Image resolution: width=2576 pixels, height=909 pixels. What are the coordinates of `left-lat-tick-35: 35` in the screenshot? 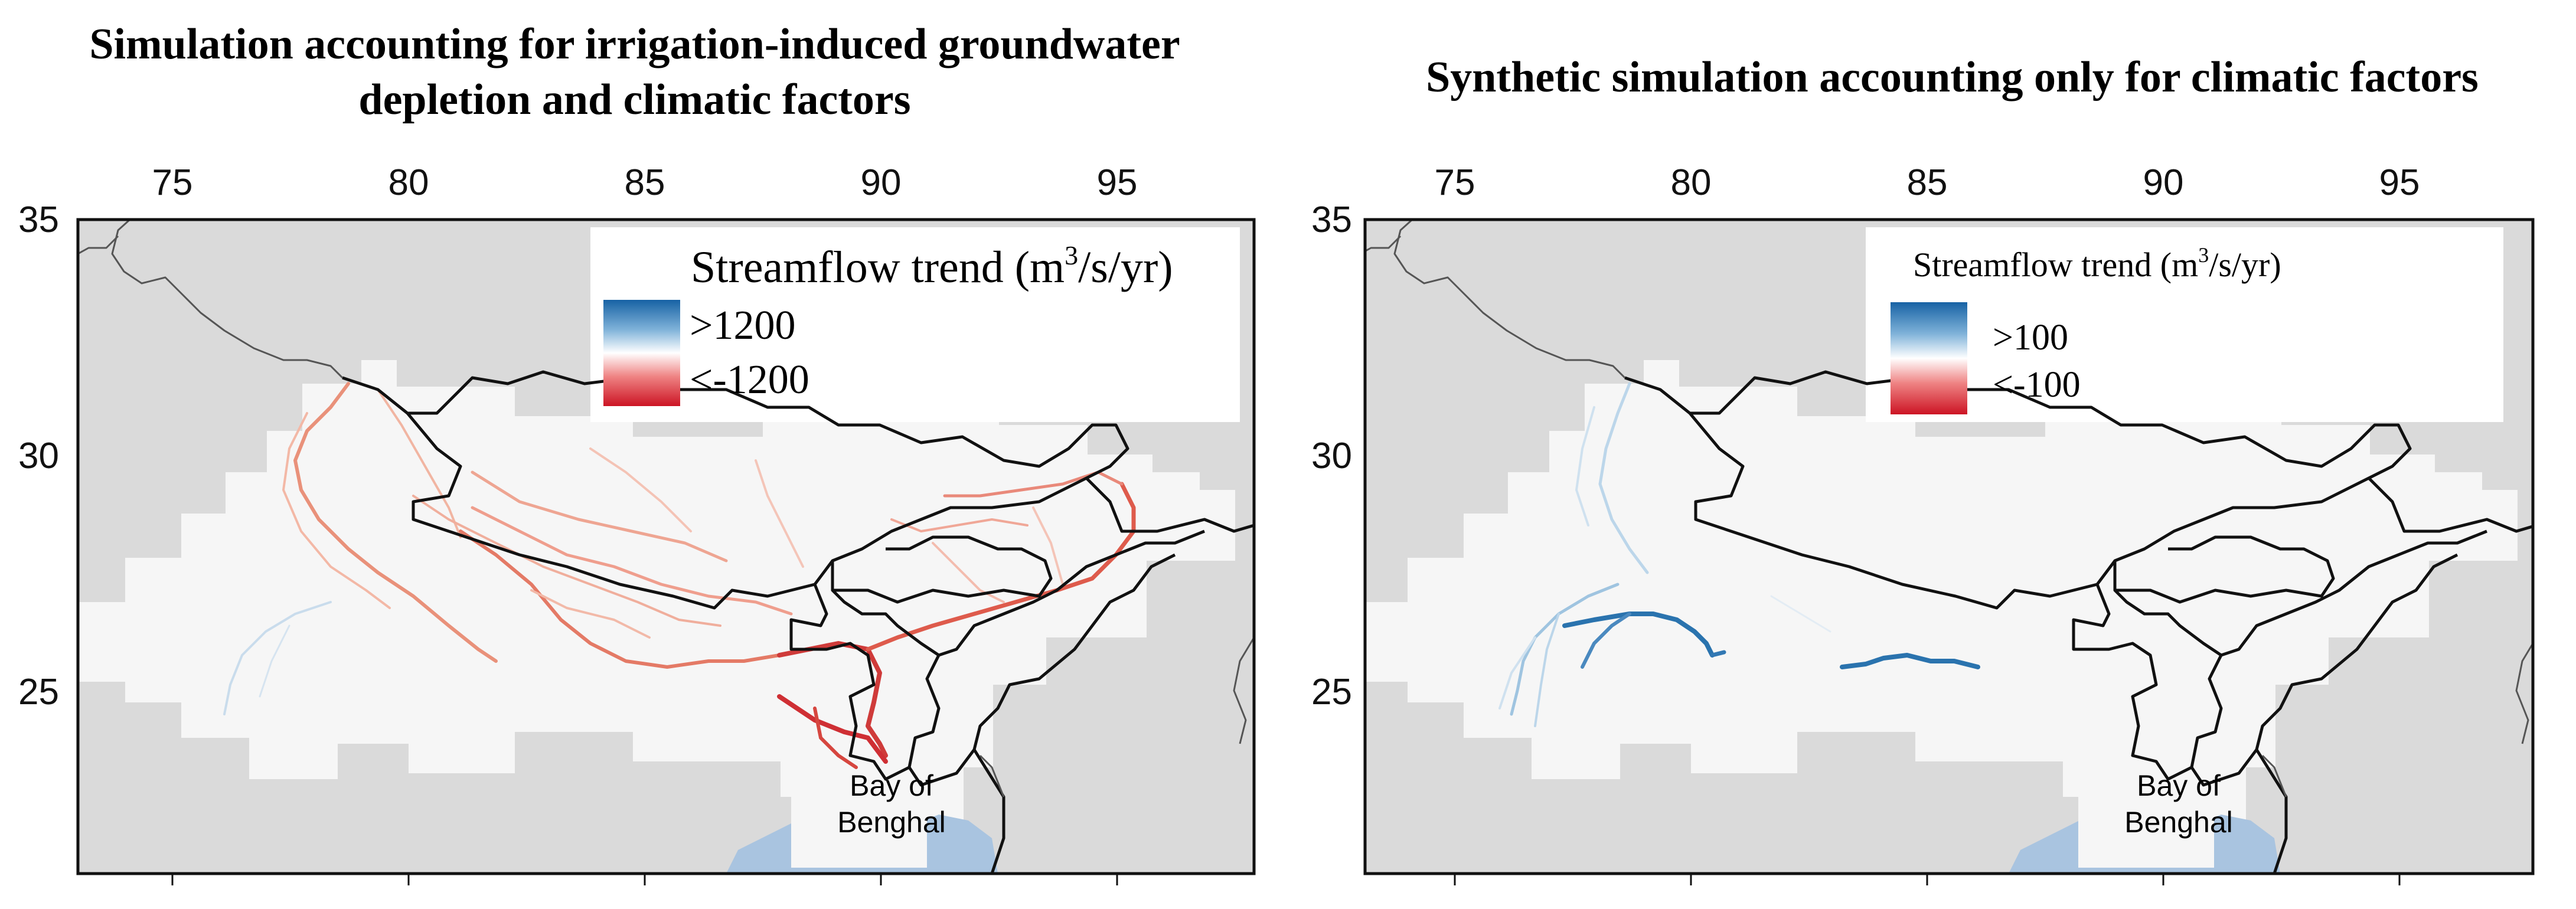 It's located at (38, 220).